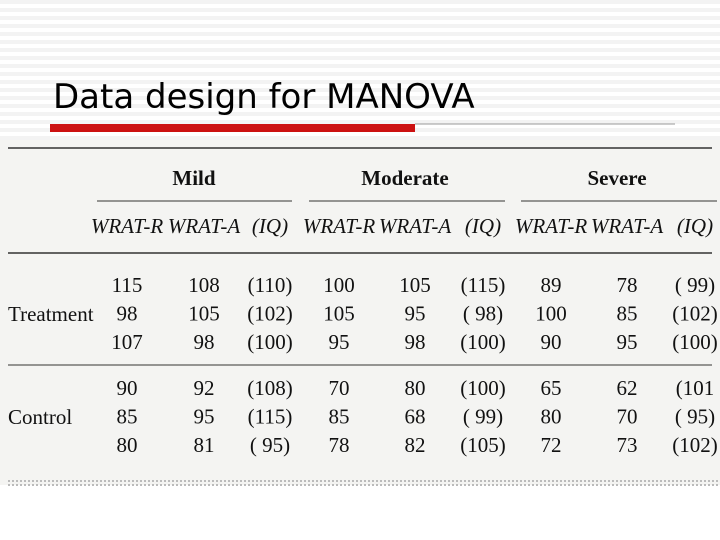 This screenshot has height=540, width=720. What do you see at coordinates (264, 97) in the screenshot?
I see `slide-title: Data design for MANOVA` at bounding box center [264, 97].